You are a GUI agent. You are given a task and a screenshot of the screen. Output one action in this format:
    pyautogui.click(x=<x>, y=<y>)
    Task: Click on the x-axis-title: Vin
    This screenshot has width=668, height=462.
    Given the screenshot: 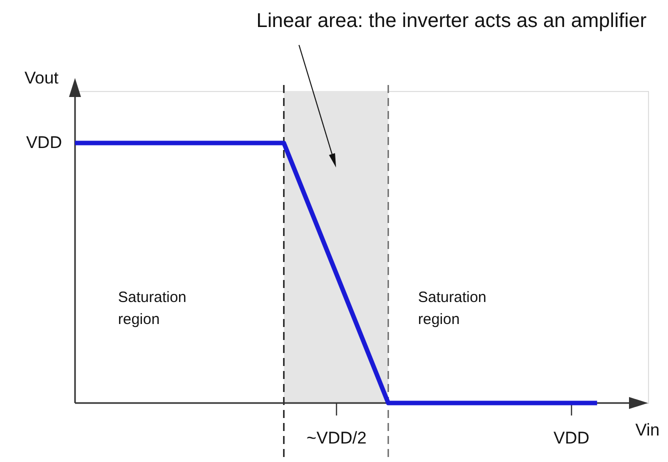 What is the action you would take?
    pyautogui.click(x=647, y=430)
    